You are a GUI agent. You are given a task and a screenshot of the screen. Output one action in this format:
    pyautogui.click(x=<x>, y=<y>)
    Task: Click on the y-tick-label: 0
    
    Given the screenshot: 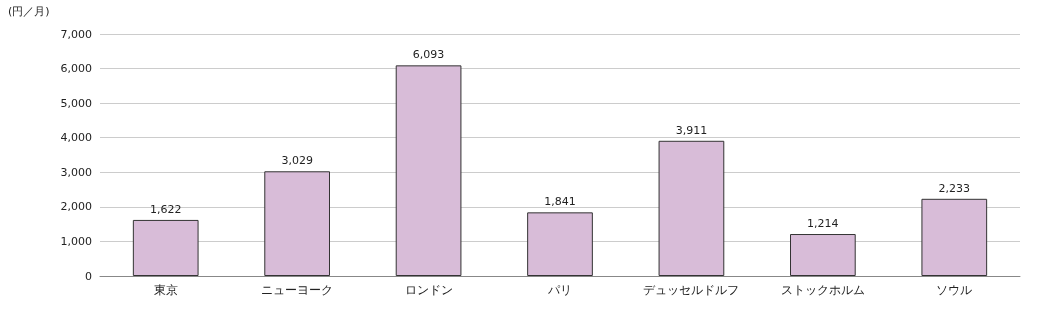 What is the action you would take?
    pyautogui.click(x=88, y=276)
    